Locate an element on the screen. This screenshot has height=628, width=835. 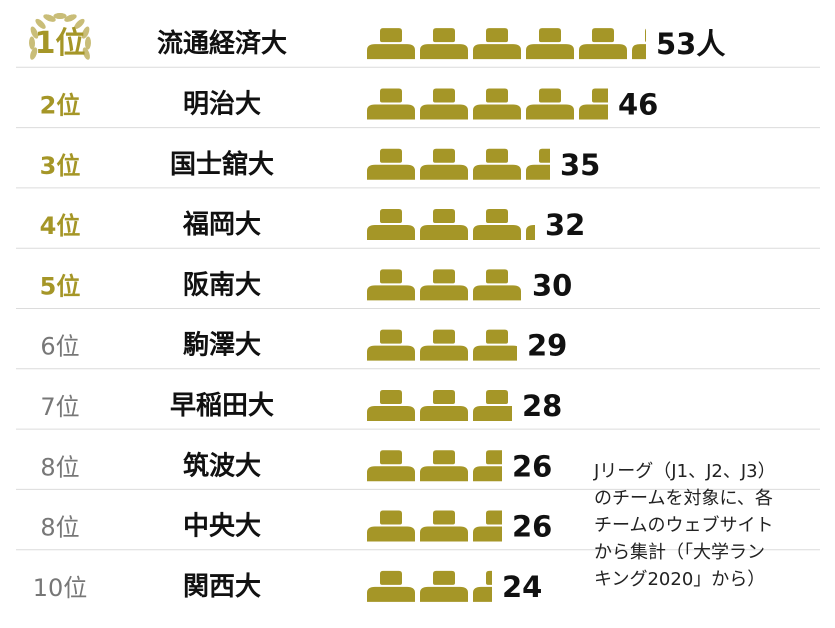
rank-label: 5位 is located at coordinates (60, 286).